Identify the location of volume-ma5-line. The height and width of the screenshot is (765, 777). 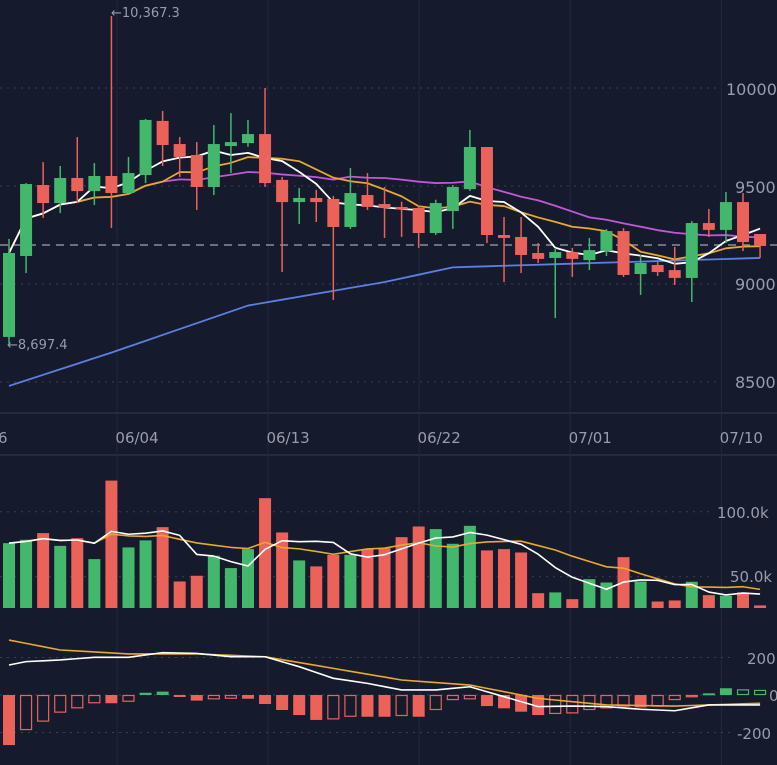
(384, 563).